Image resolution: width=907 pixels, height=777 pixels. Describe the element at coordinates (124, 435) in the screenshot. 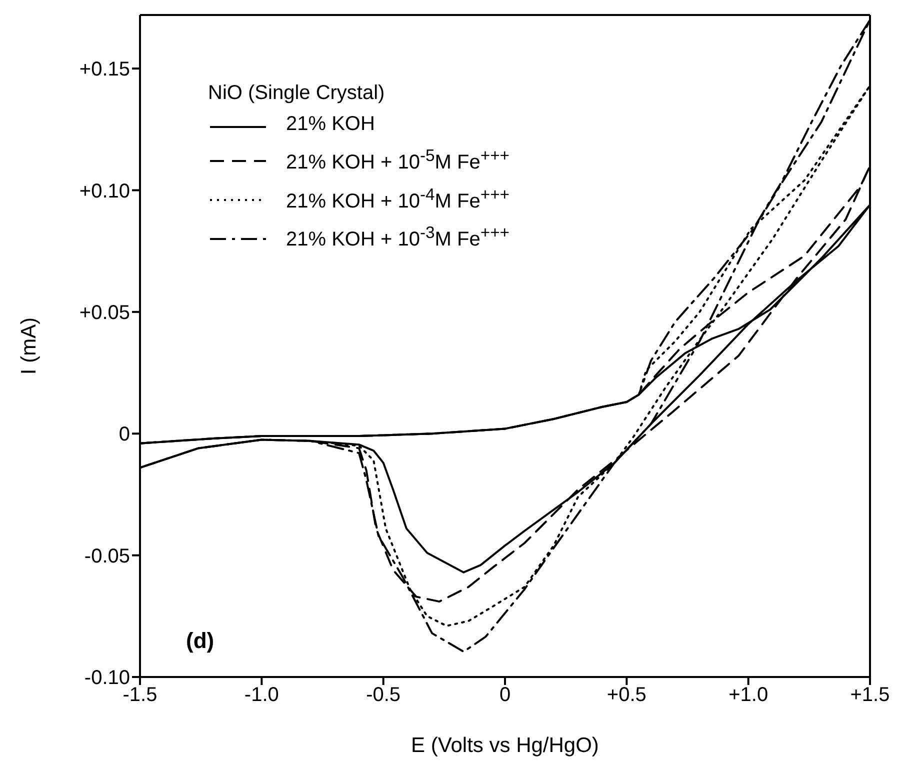

I see `y-tick-label: 0` at that location.